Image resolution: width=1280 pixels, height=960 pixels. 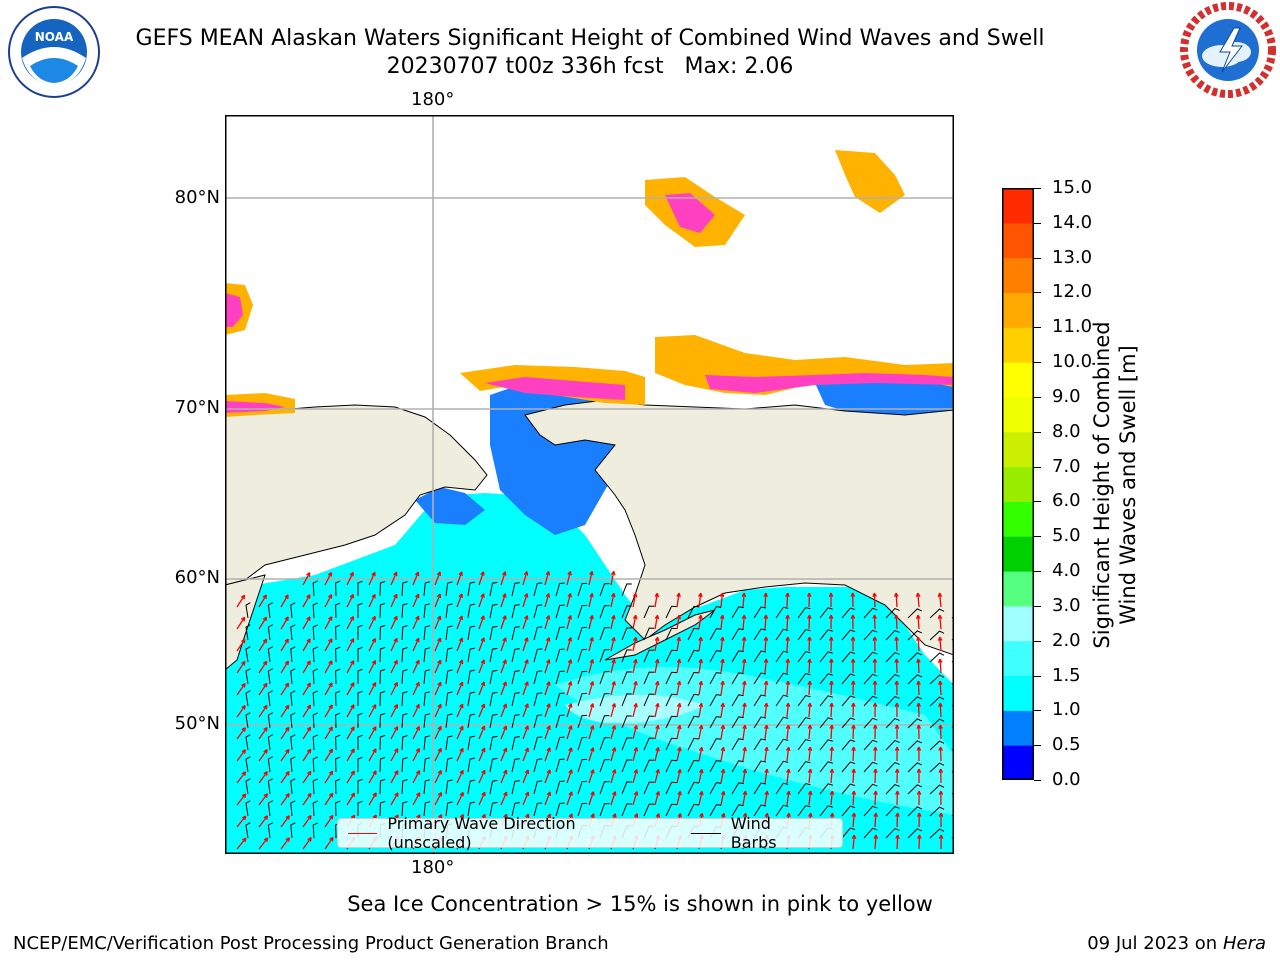 What do you see at coordinates (1072, 257) in the screenshot?
I see `colorbar-tick-label: 13.0` at bounding box center [1072, 257].